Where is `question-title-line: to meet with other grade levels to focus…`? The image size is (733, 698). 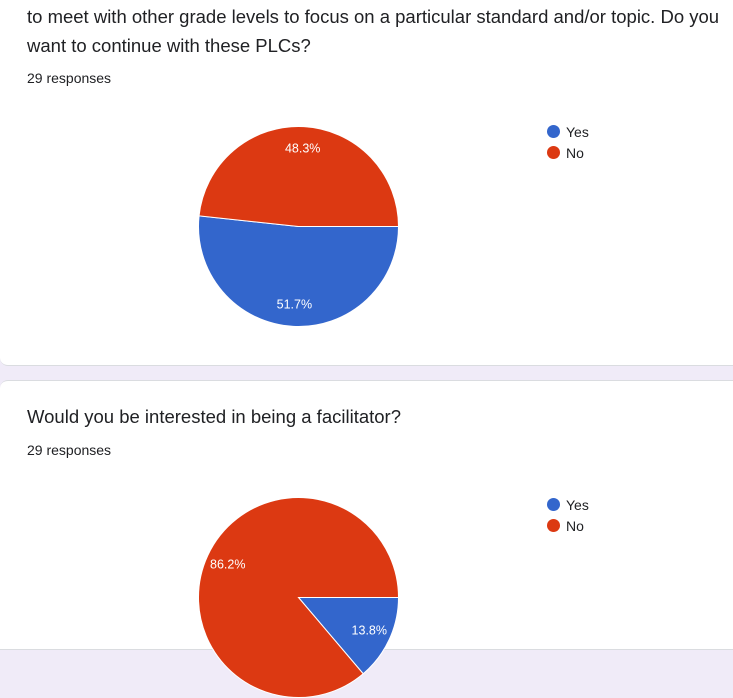
question-title-line: to meet with other grade levels to focus… is located at coordinates (373, 16).